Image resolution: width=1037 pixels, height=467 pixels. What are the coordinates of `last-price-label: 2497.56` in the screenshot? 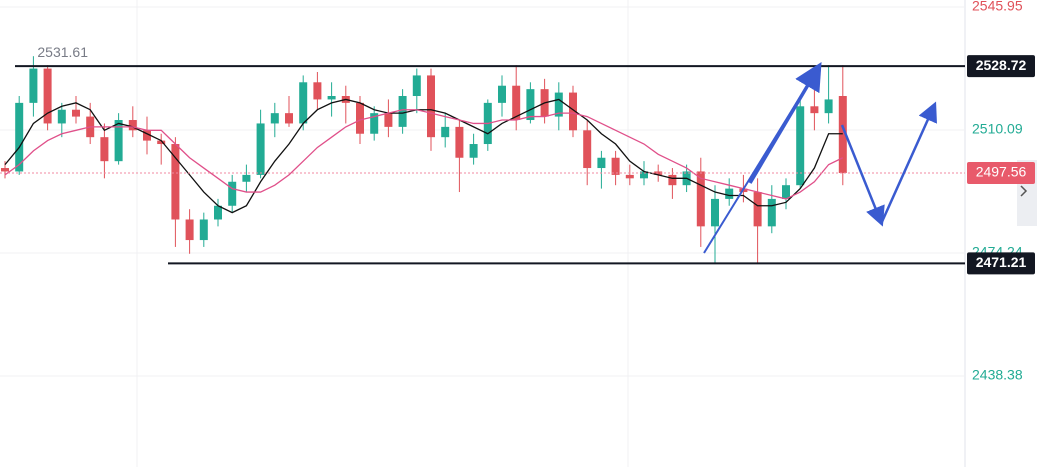 It's located at (1001, 172).